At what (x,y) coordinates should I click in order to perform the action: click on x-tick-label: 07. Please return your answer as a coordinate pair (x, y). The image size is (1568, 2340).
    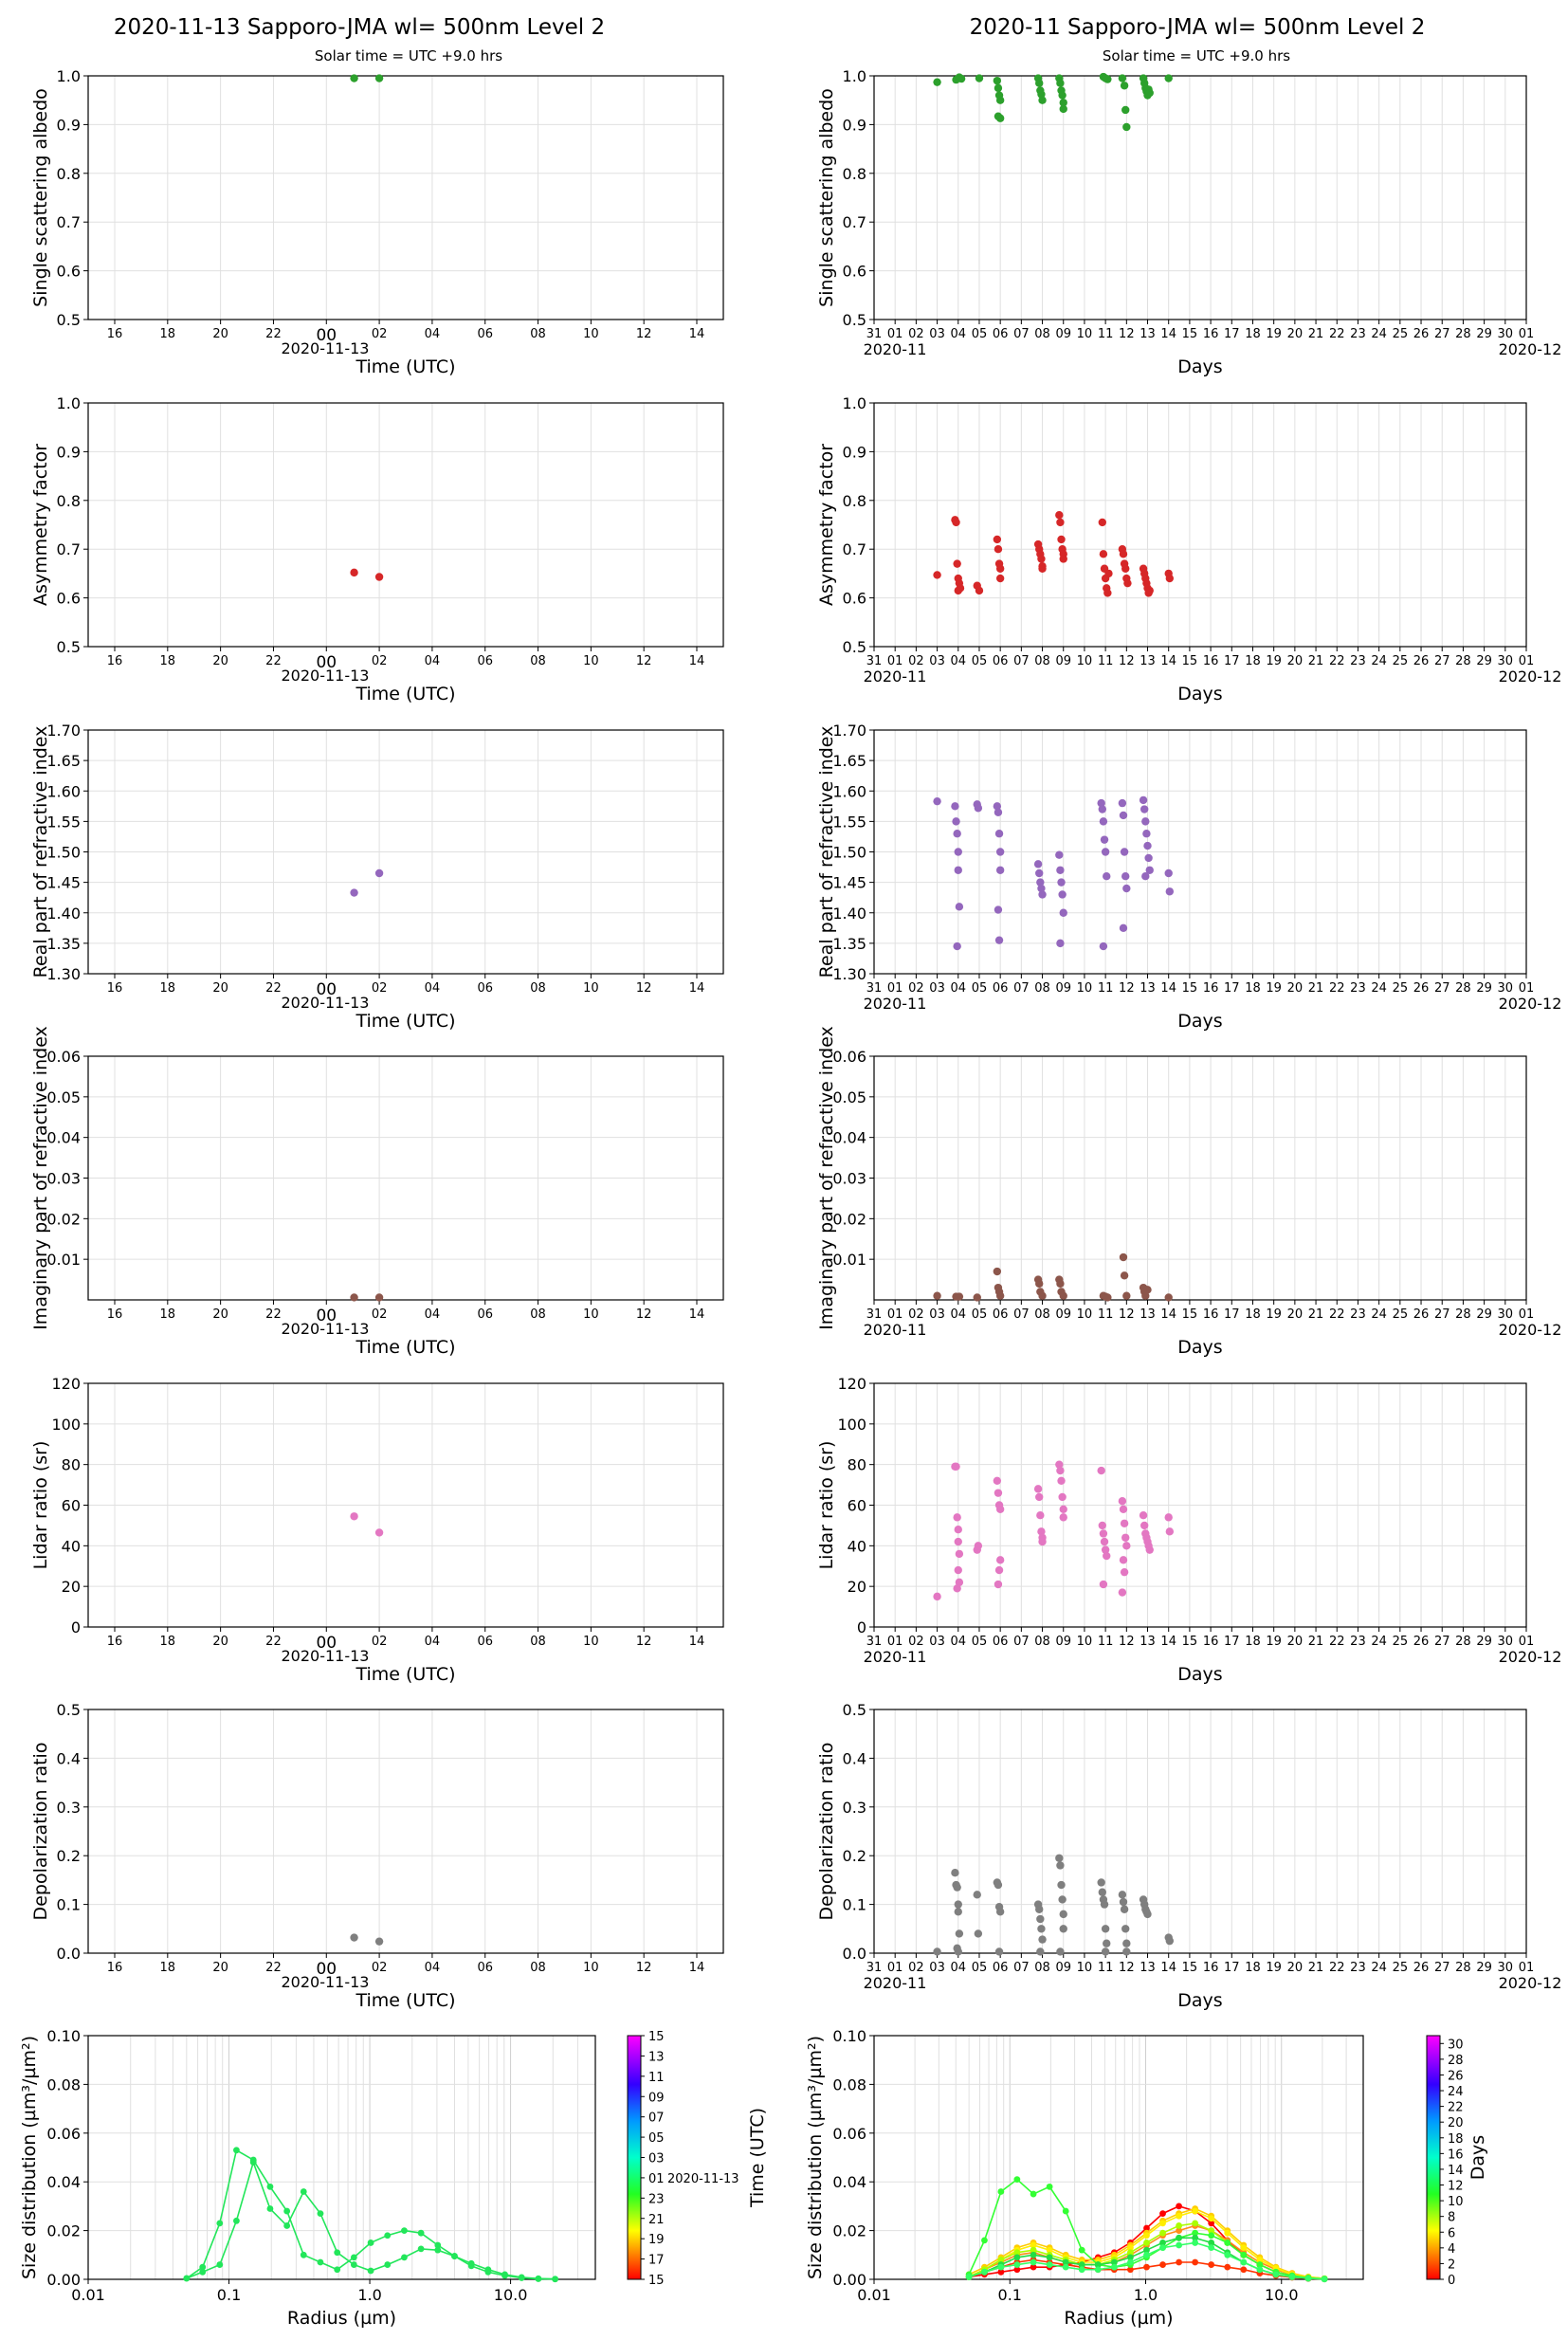
    Looking at the image, I should click on (1021, 334).